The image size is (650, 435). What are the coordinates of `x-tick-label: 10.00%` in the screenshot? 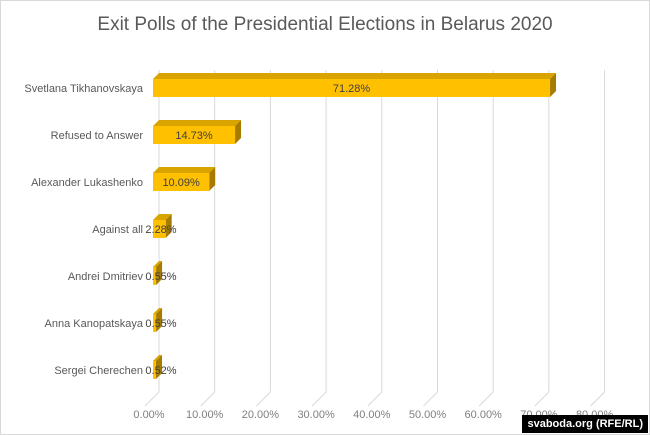 It's located at (205, 415).